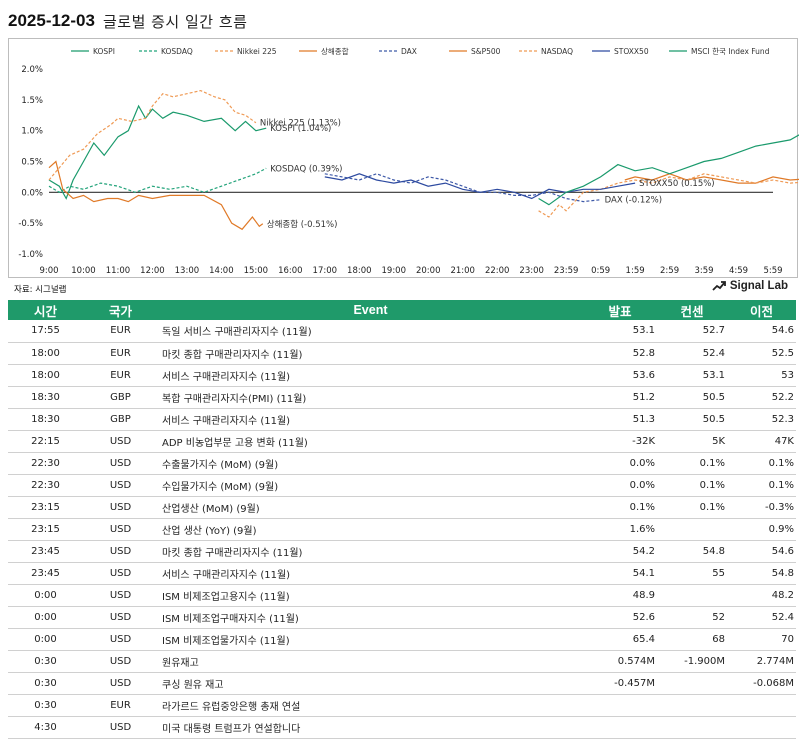 Image resolution: width=804 pixels, height=752 pixels. I want to click on table-header-row: 시간 국가 Event 발표 컨센 이전, so click(402, 310).